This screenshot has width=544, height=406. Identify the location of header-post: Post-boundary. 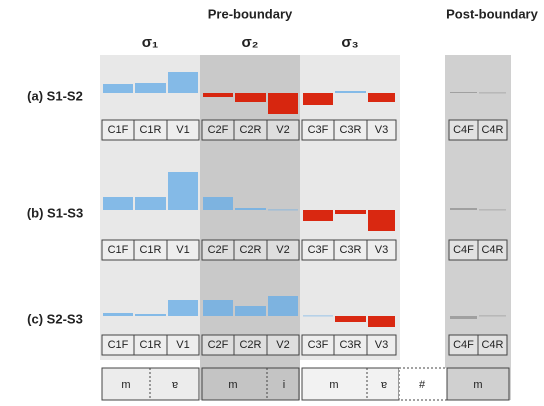
(492, 13).